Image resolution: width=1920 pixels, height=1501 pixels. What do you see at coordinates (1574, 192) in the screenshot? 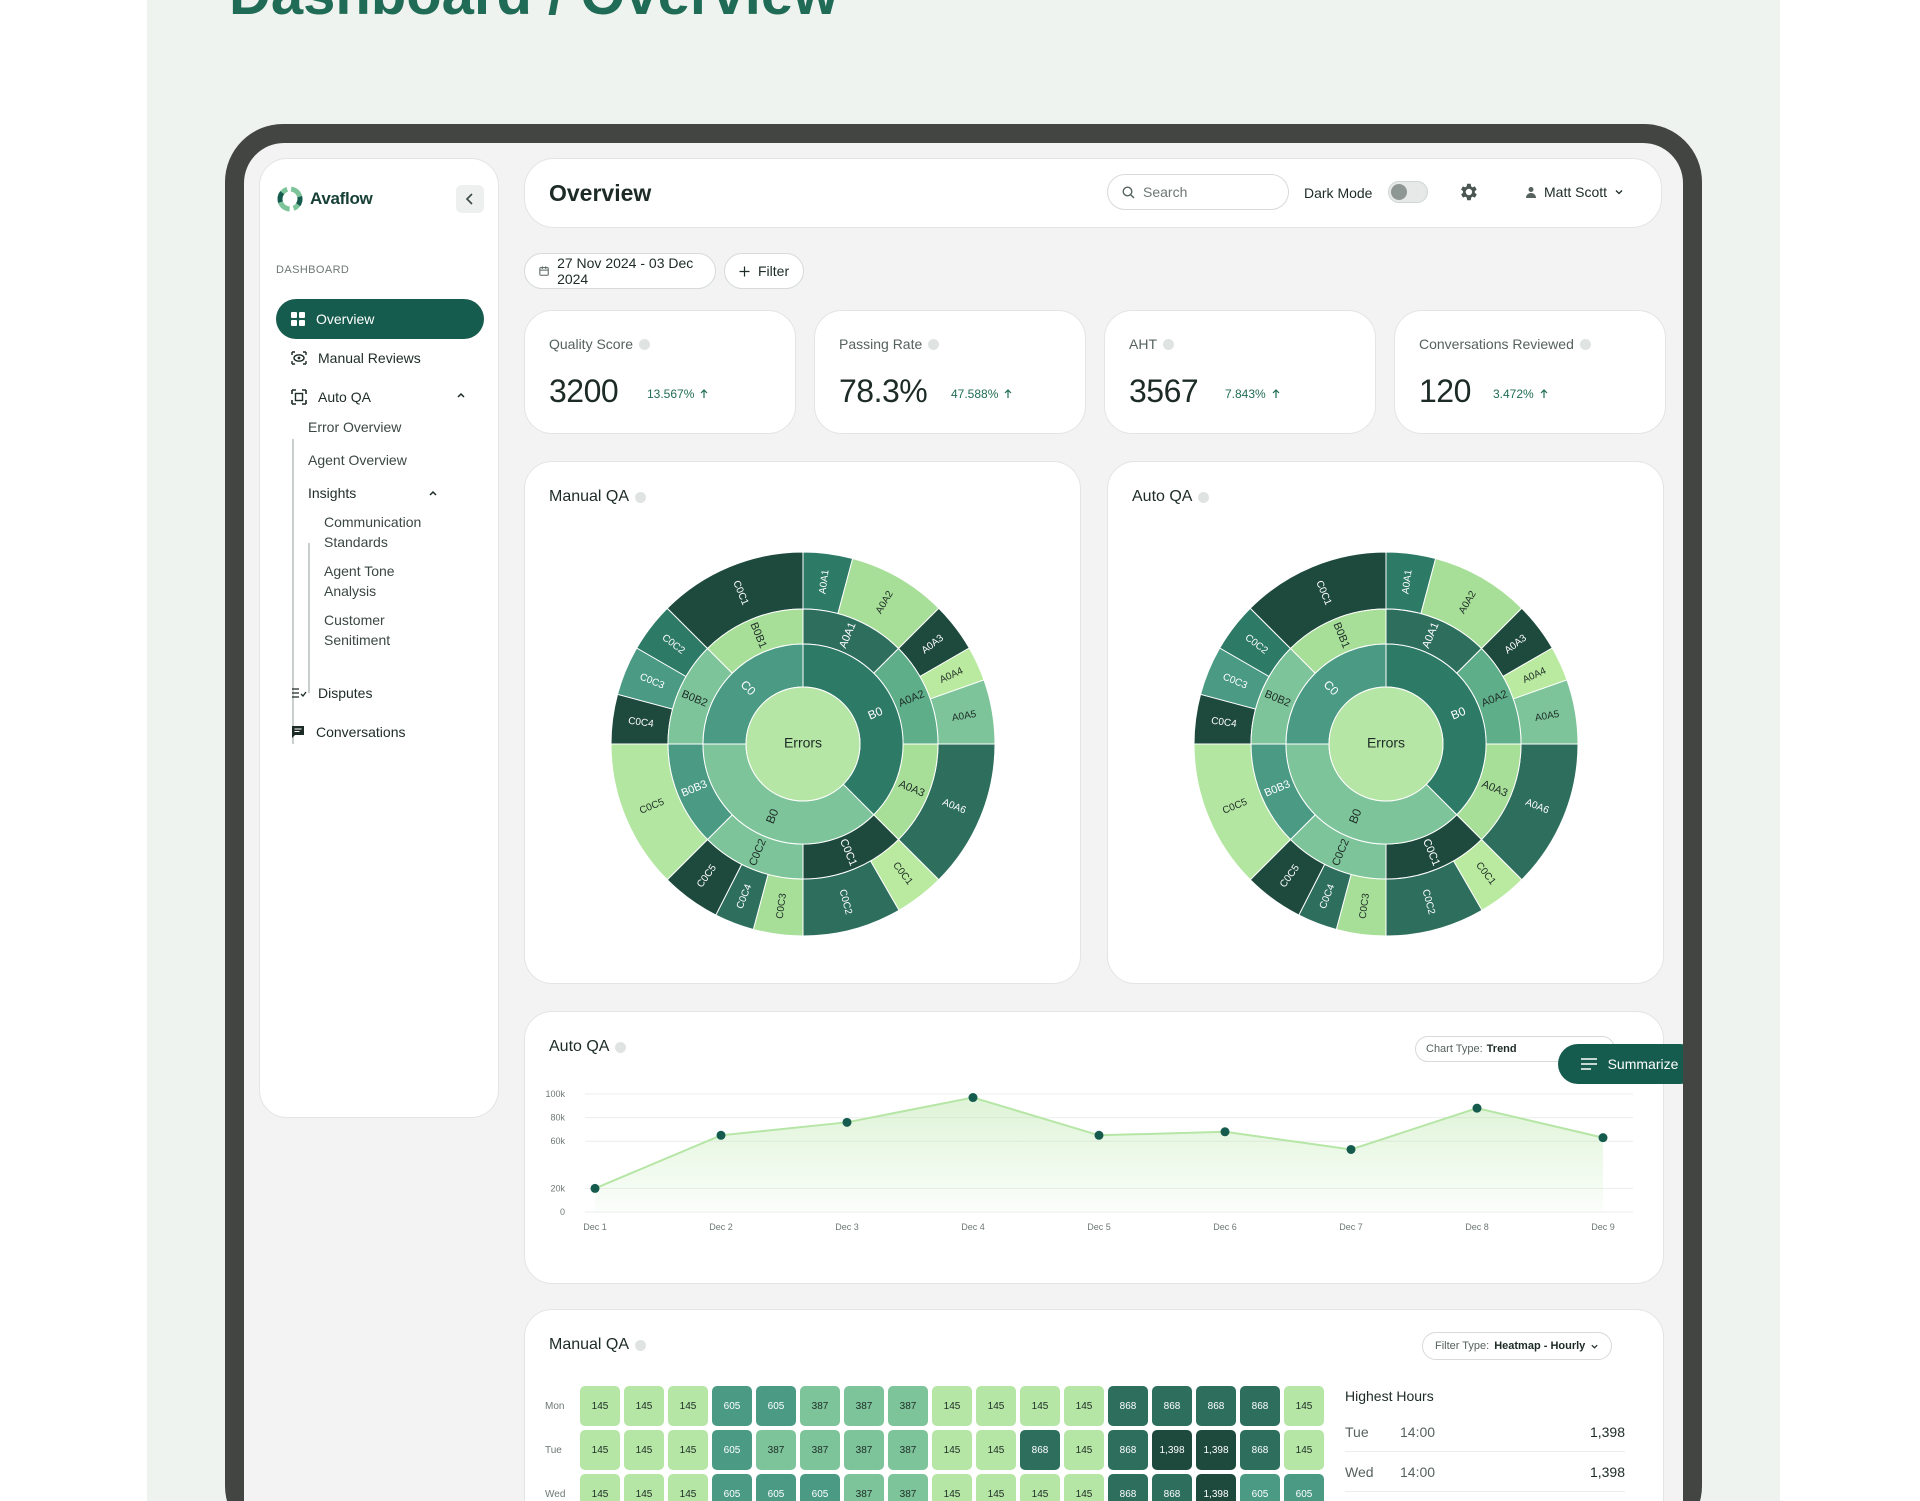
I see `user-menu: Matt Scott` at bounding box center [1574, 192].